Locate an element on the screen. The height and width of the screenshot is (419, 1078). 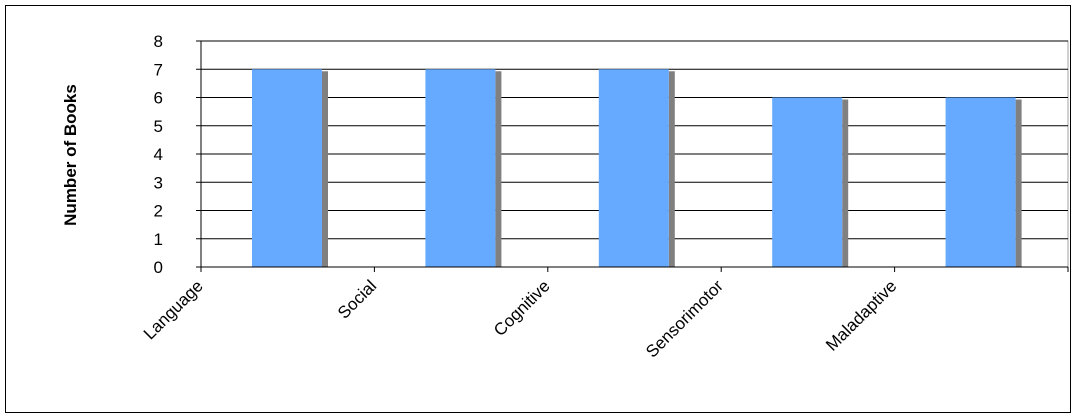
y-tick-label: 0 is located at coordinates (158, 267).